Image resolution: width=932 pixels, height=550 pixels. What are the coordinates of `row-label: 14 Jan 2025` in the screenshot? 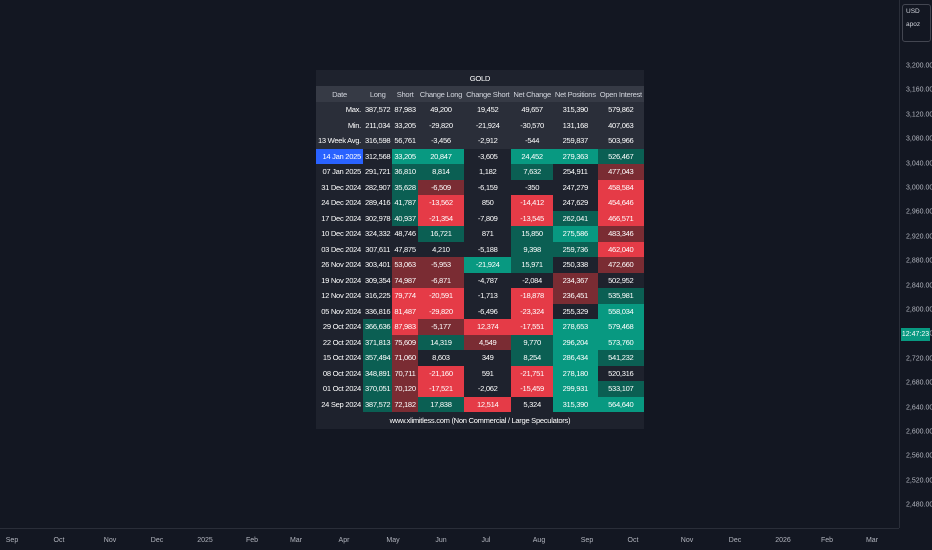 It's located at (339, 156).